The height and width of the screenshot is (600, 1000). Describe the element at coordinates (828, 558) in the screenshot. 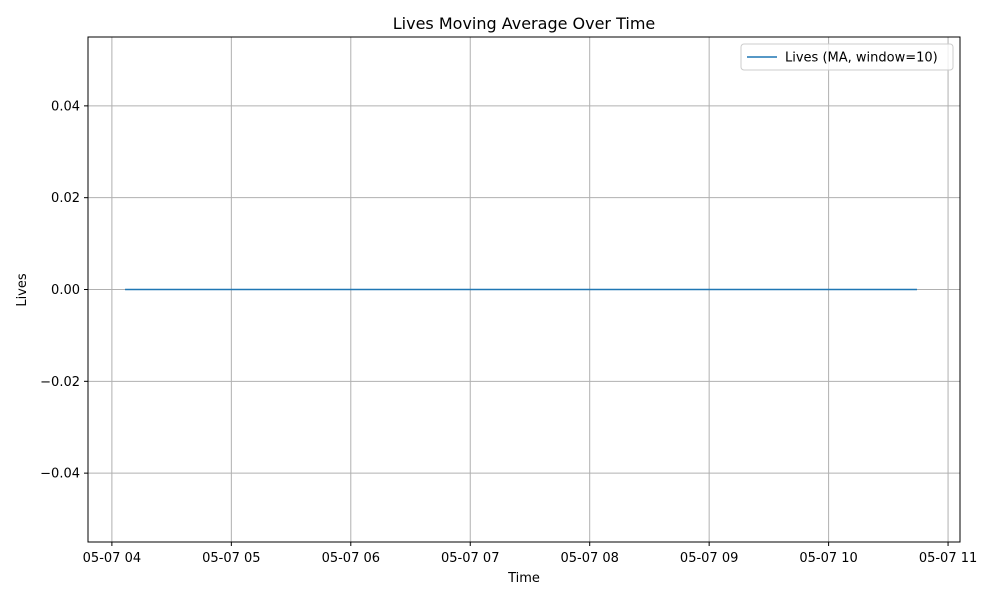

I see `x-tick-label: 05-07 10` at that location.